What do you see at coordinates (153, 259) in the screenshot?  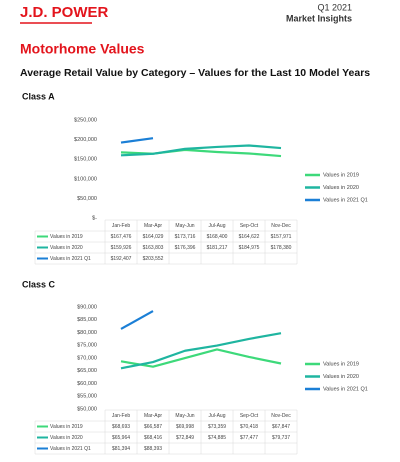 I see `table-value: $203,552` at bounding box center [153, 259].